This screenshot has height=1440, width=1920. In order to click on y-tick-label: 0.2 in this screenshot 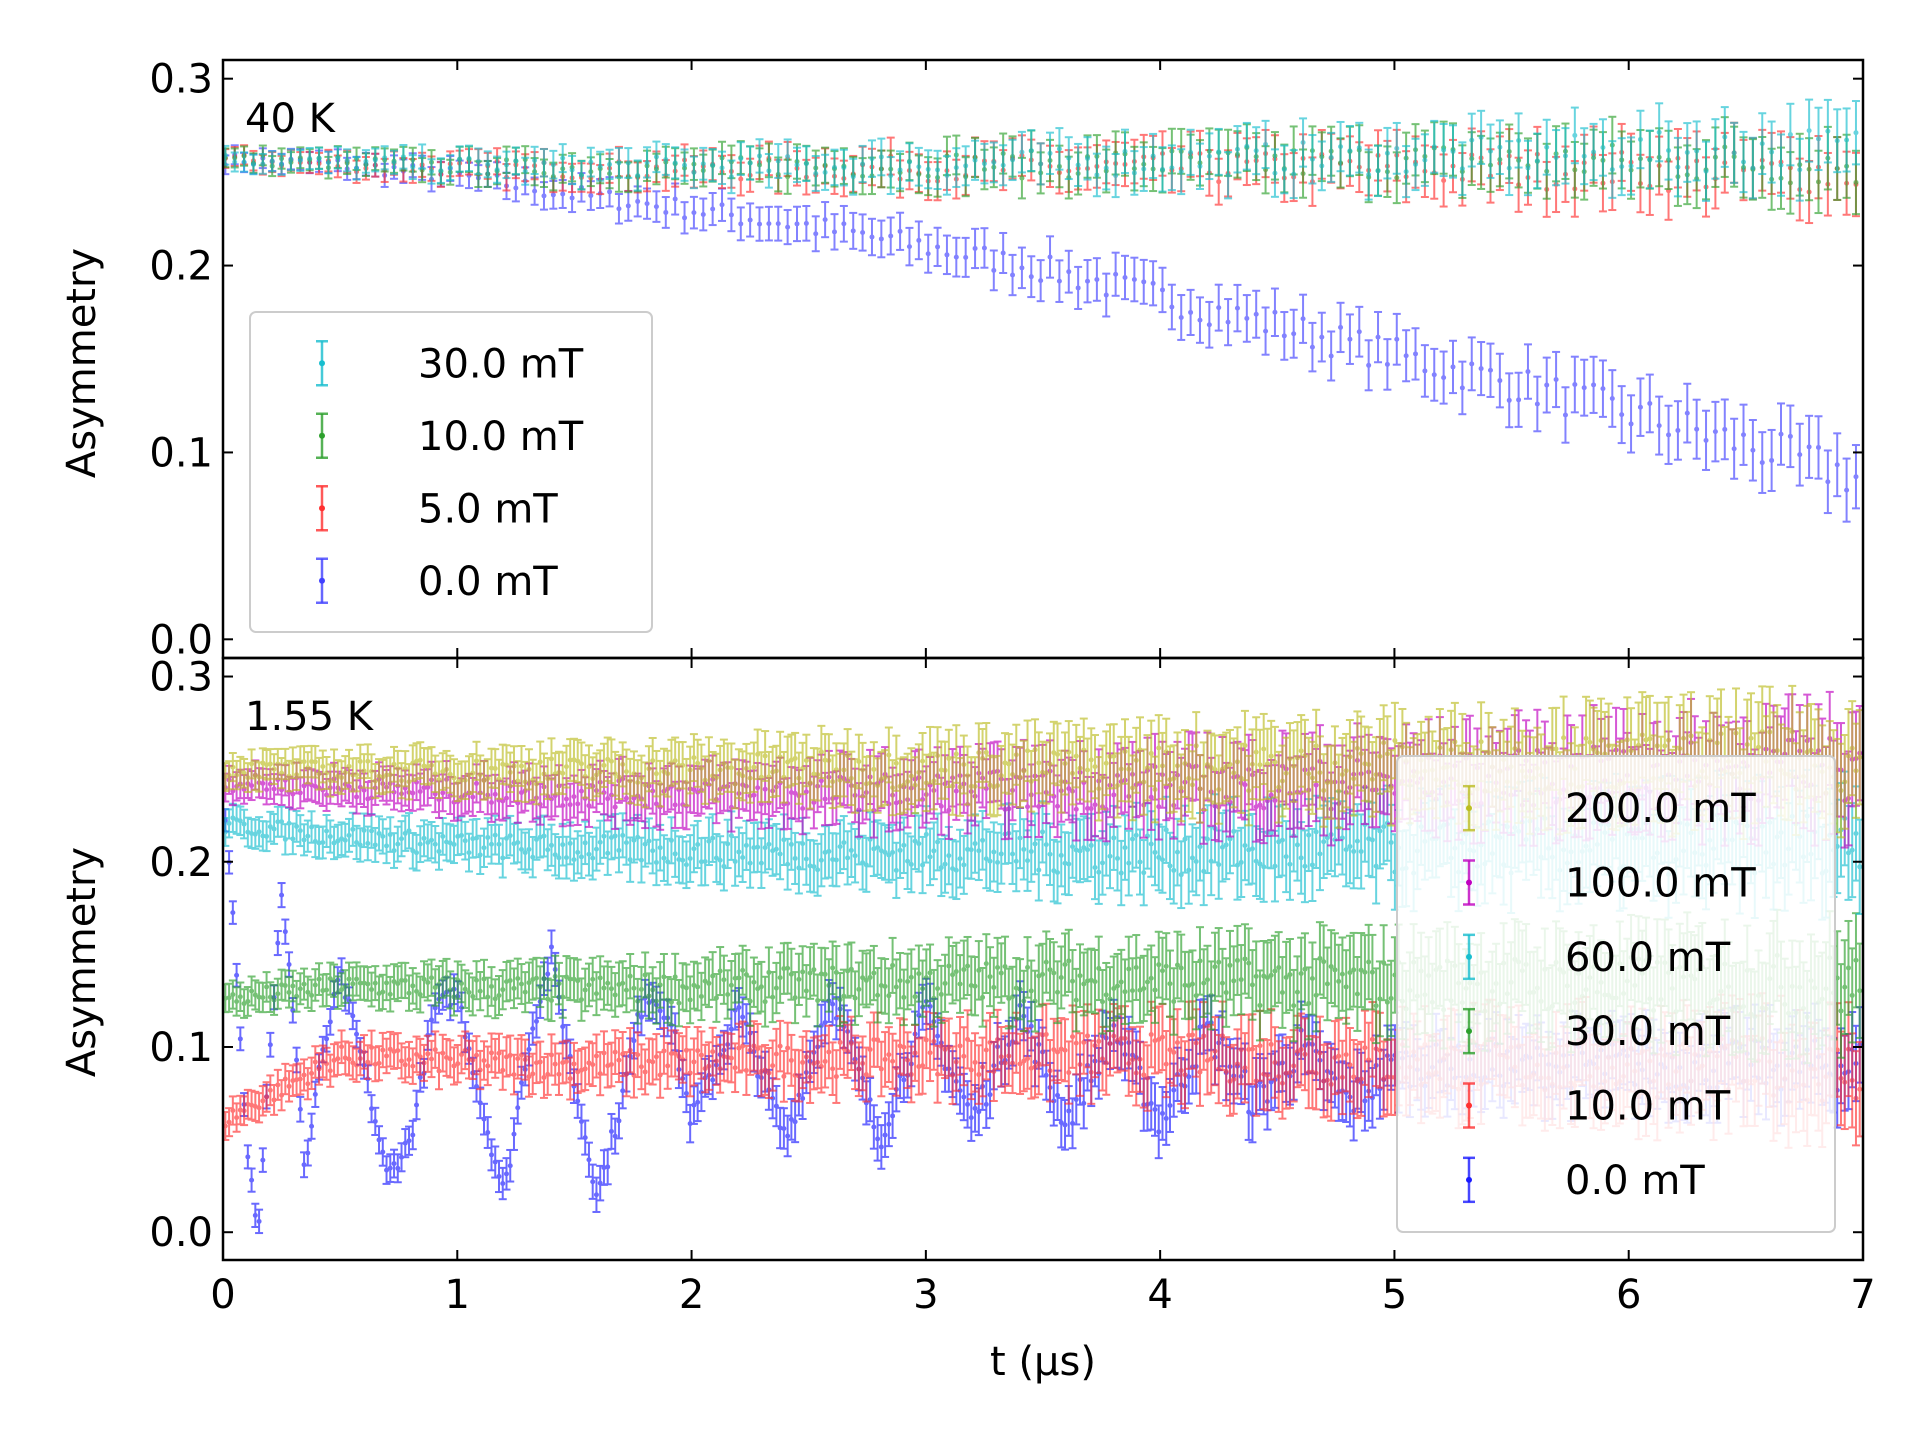, I will do `click(181, 863)`.